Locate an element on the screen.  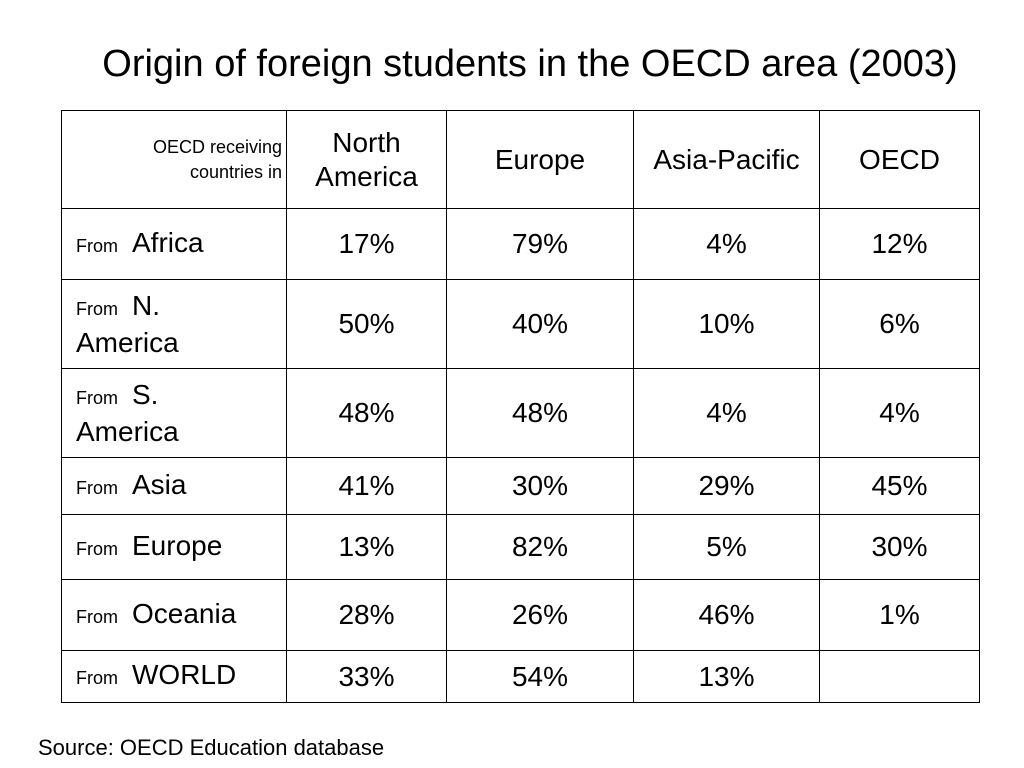
row-header-europe: From Europe is located at coordinates (174, 547).